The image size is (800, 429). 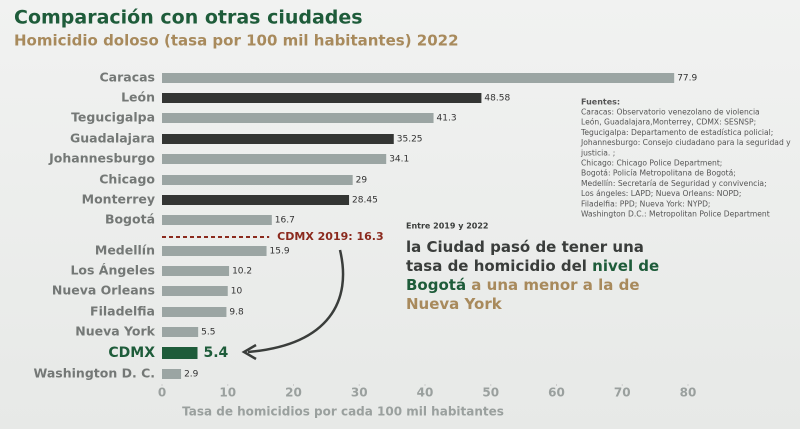 What do you see at coordinates (249, 352) in the screenshot?
I see `arrow-head` at bounding box center [249, 352].